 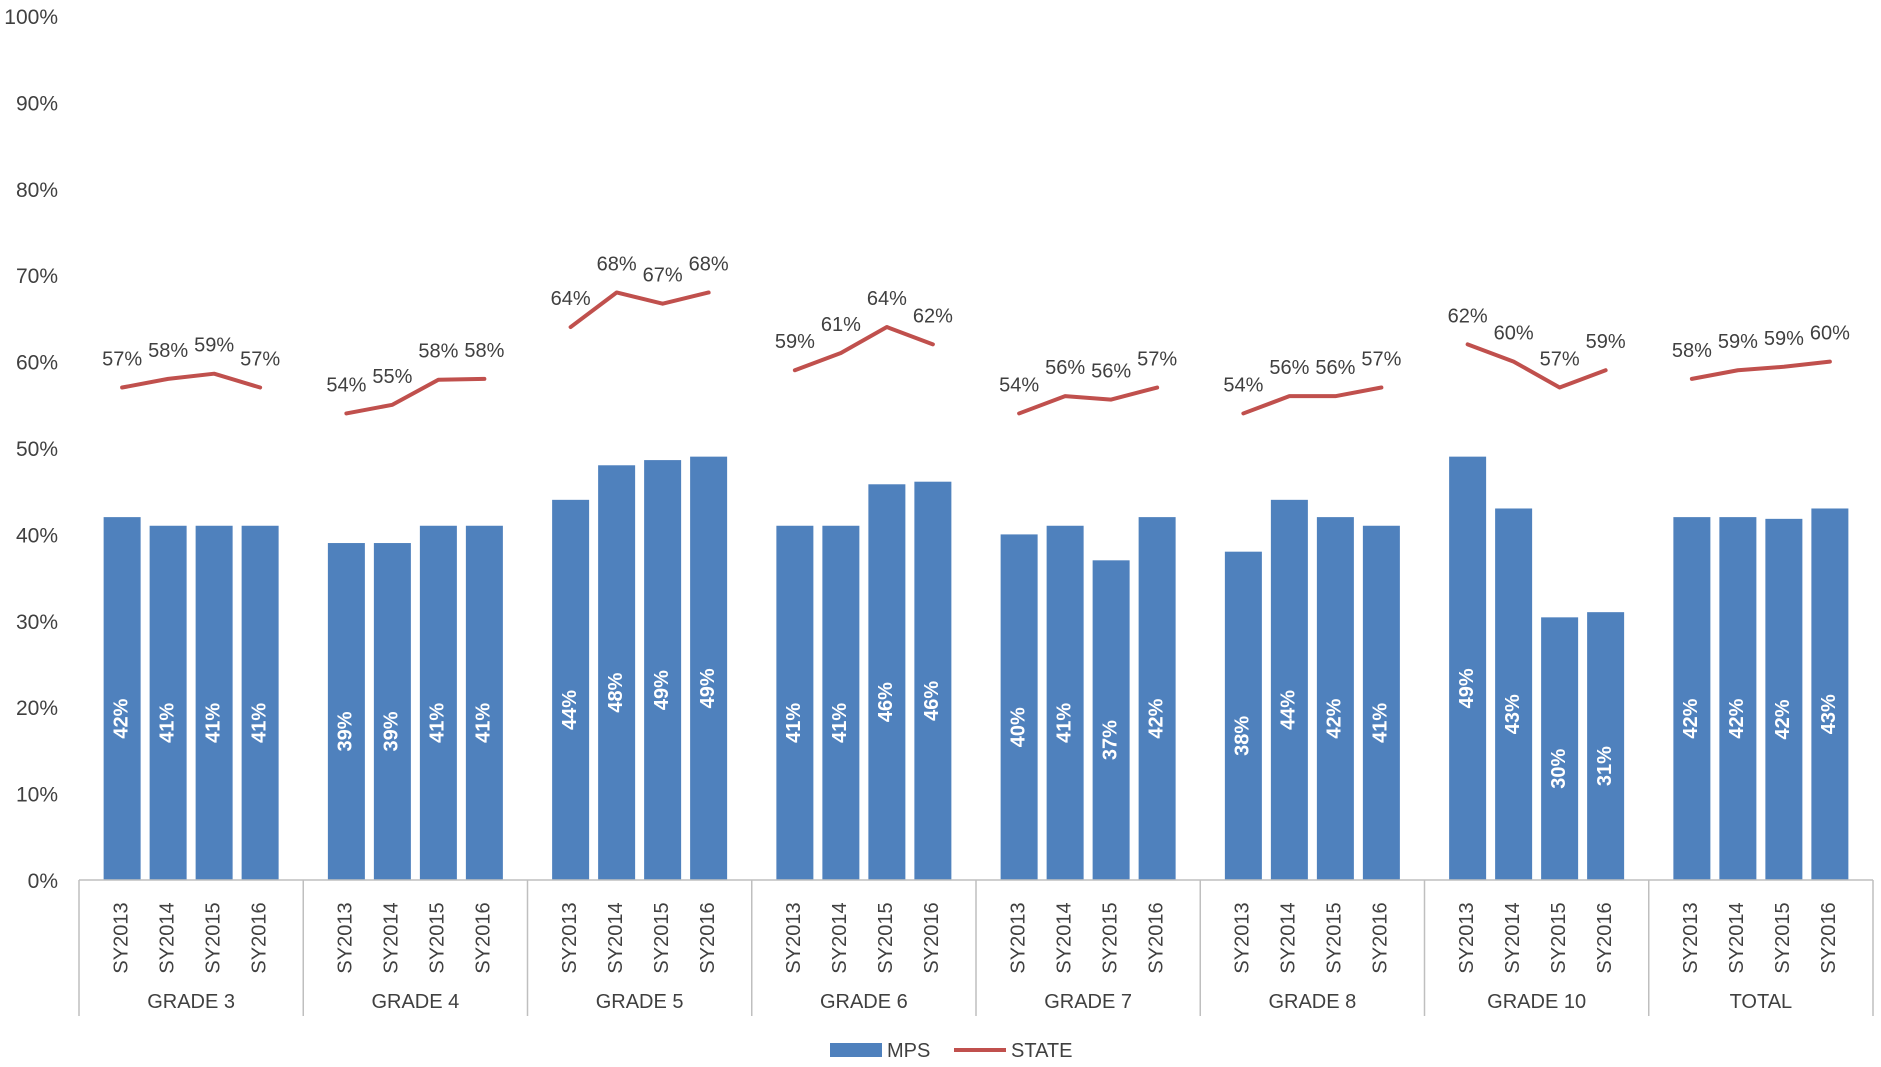 What do you see at coordinates (663, 276) in the screenshot?
I see `state-data-label: 67%` at bounding box center [663, 276].